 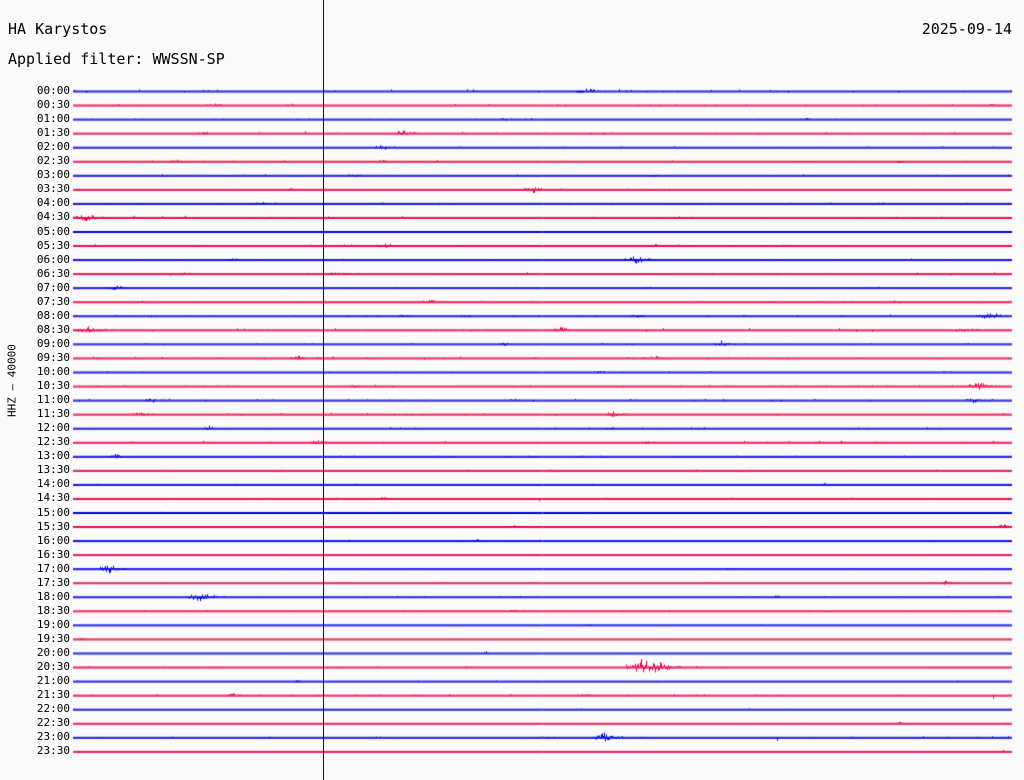 I want to click on time-label: 05:00, so click(x=53, y=231).